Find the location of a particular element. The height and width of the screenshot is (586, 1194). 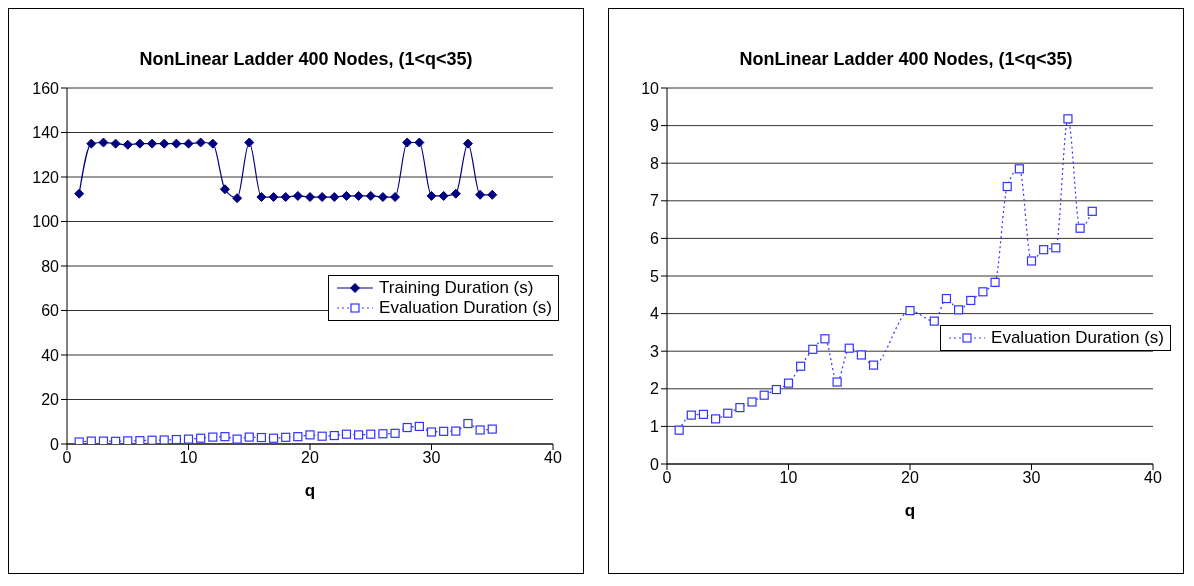

y-tick-label: 7 is located at coordinates (655, 201).